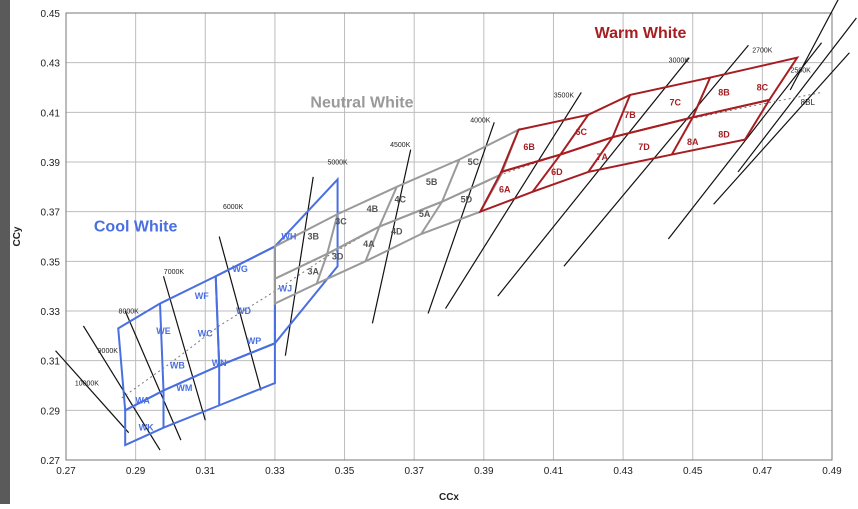 This screenshot has height=509, width=858. Describe the element at coordinates (108, 351) in the screenshot. I see `cct-label: 9000K` at that location.